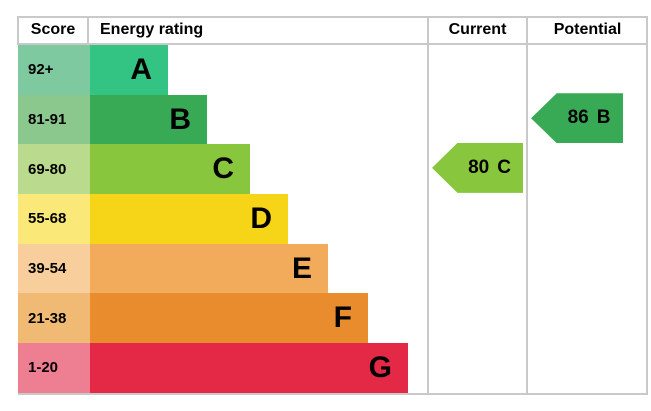  Describe the element at coordinates (47, 219) in the screenshot. I see `score-range-label: 55-68` at that location.